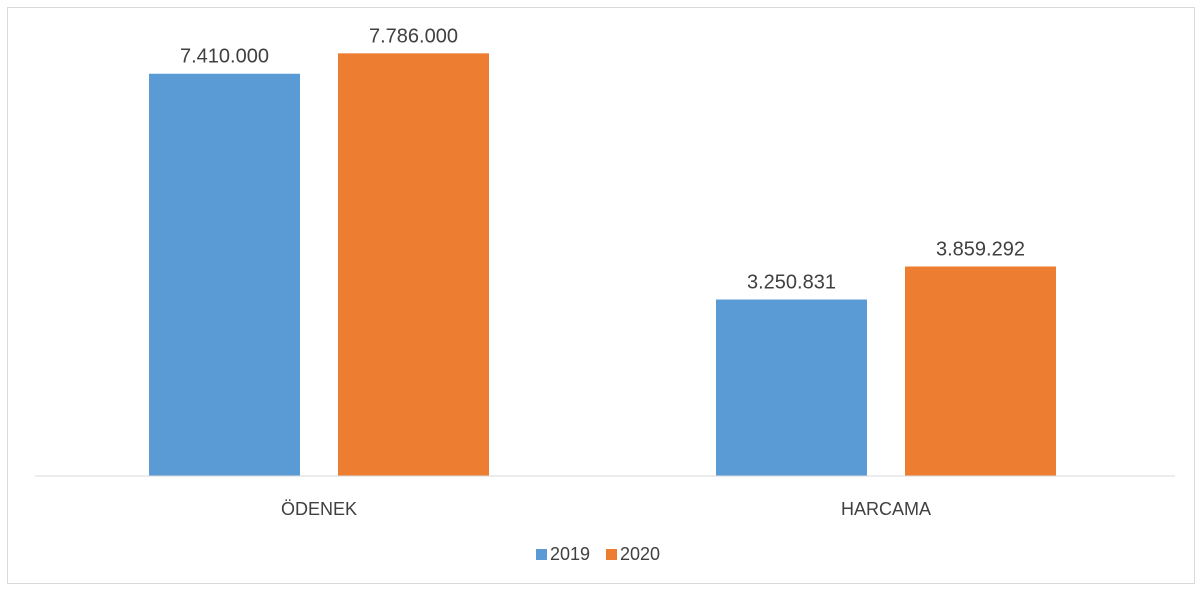 The width and height of the screenshot is (1204, 592). I want to click on category-labels-layer: ÖDENEK HARCAMA, so click(606, 509).